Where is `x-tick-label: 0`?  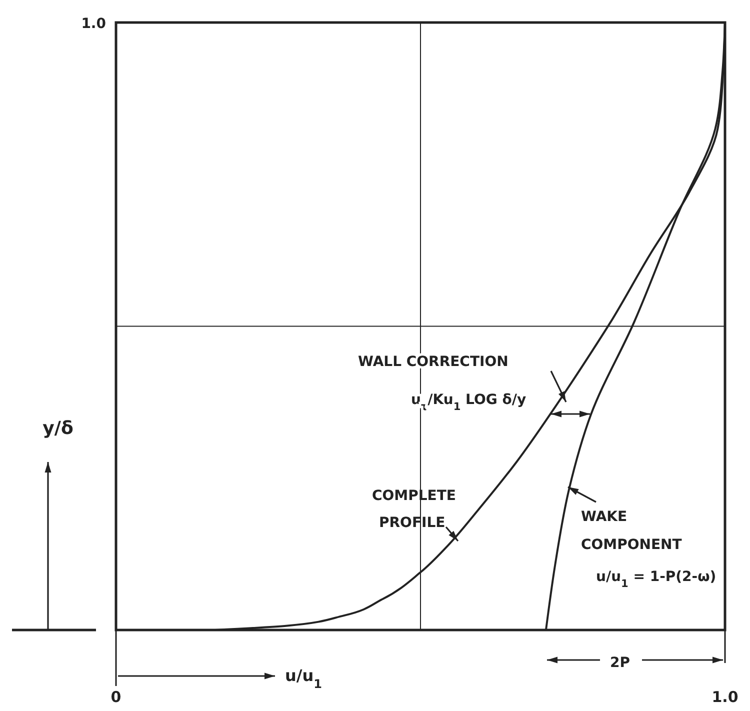
x-tick-label: 0 is located at coordinates (116, 697).